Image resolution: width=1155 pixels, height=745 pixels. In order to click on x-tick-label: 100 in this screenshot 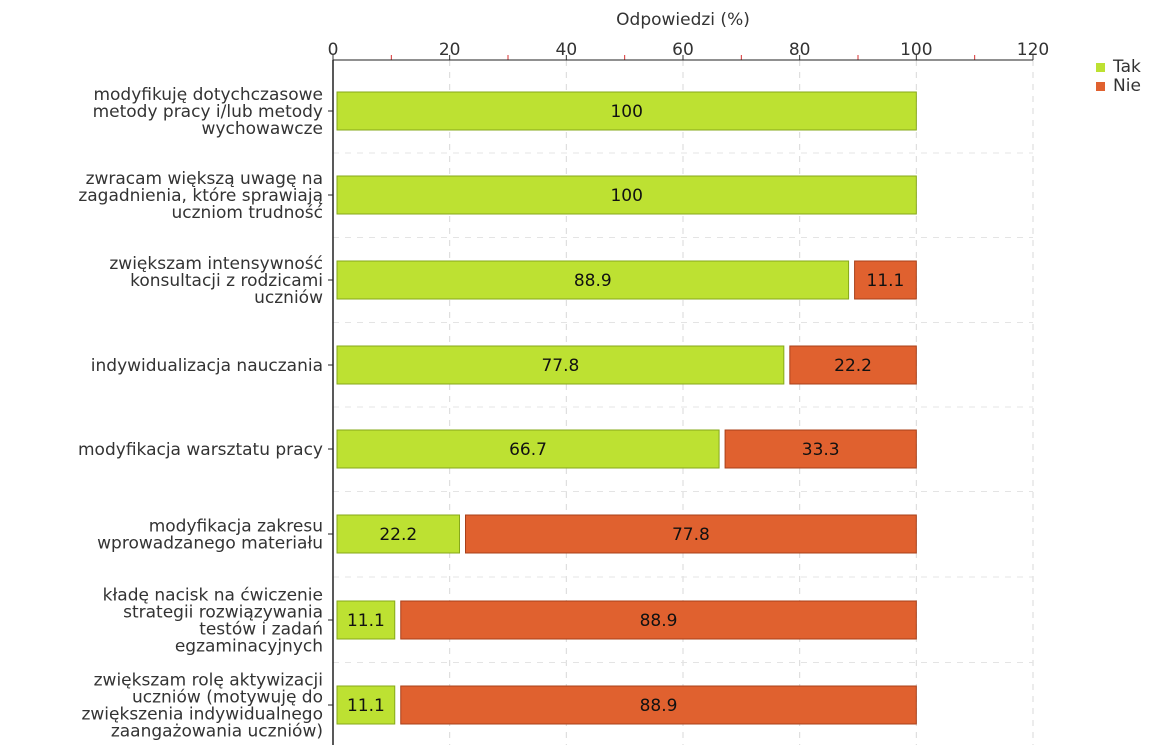, I will do `click(916, 50)`.